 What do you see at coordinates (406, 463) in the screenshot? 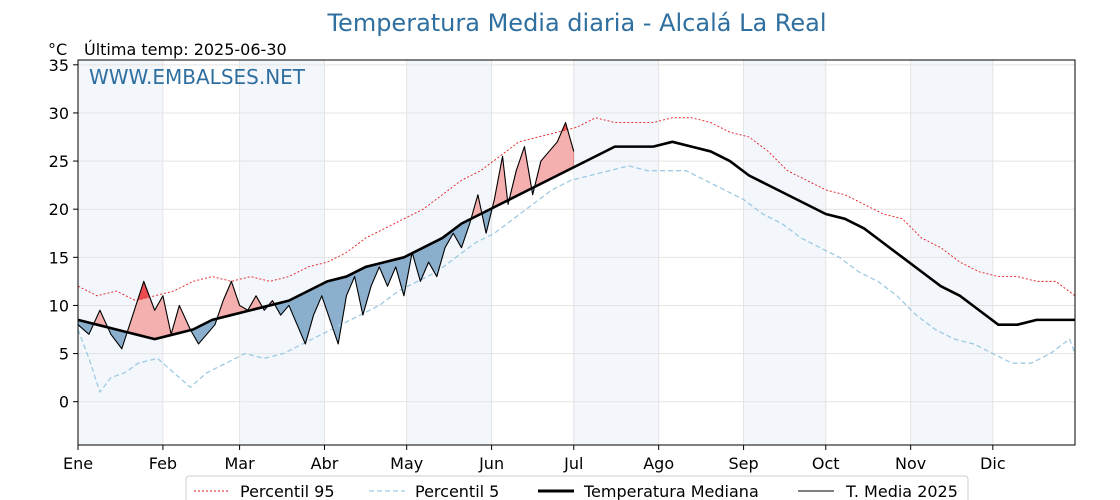
I see `x-tick-label: May` at bounding box center [406, 463].